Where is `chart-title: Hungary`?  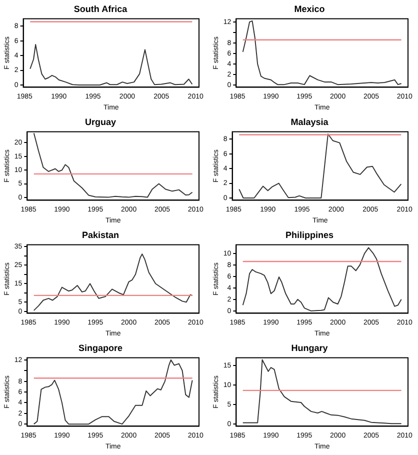
chart-title: Hungary is located at coordinates (309, 347).